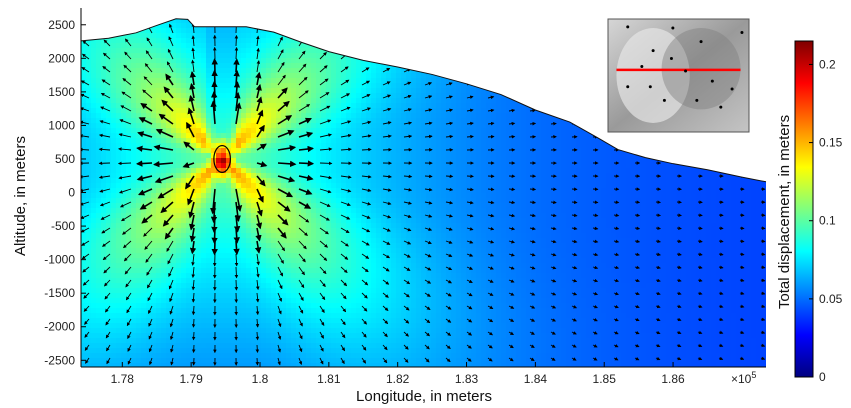 This screenshot has width=851, height=408. What do you see at coordinates (222, 159) in the screenshot?
I see `source-ellipse` at bounding box center [222, 159].